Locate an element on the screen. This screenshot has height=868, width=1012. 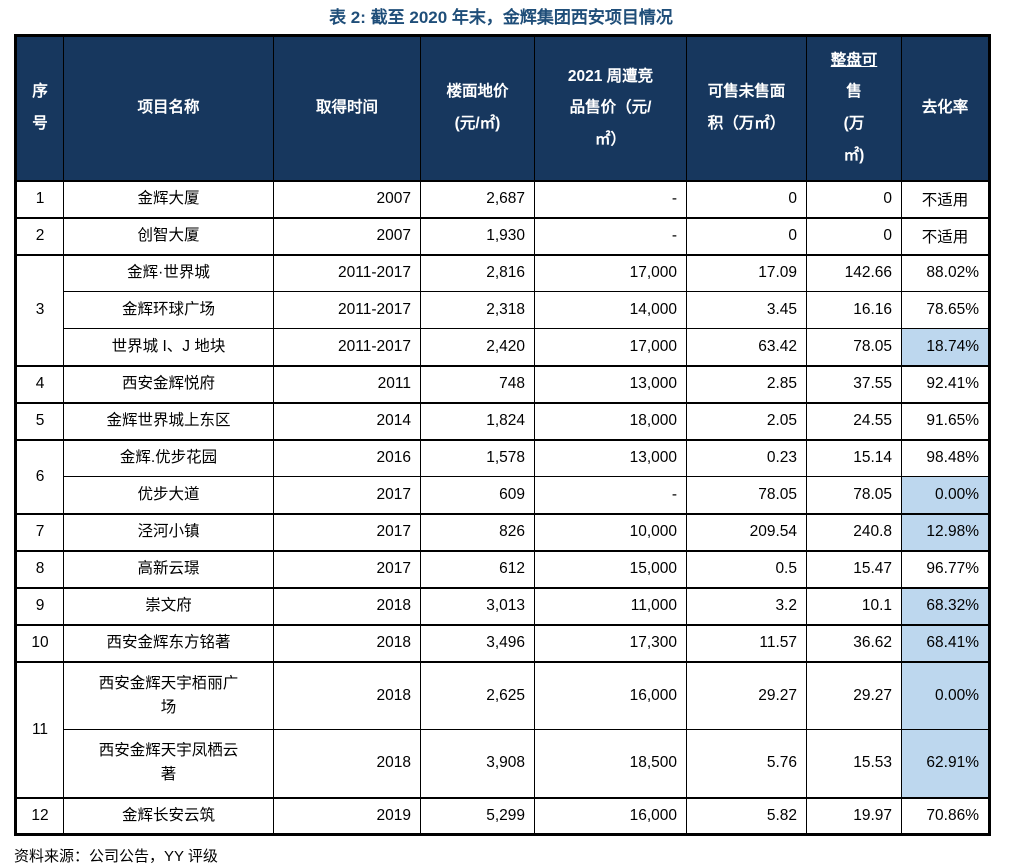
cell-unsold-area: 0.5 is located at coordinates (746, 568).